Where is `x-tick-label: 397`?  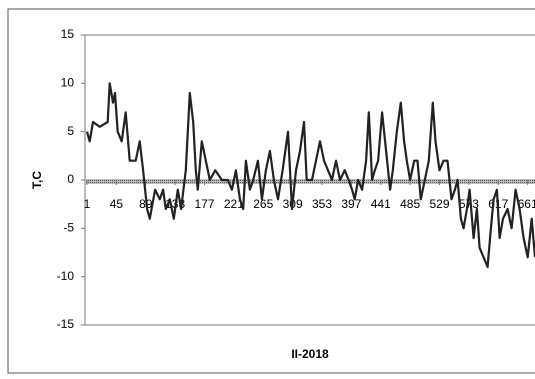 x-tick-label: 397 is located at coordinates (351, 204).